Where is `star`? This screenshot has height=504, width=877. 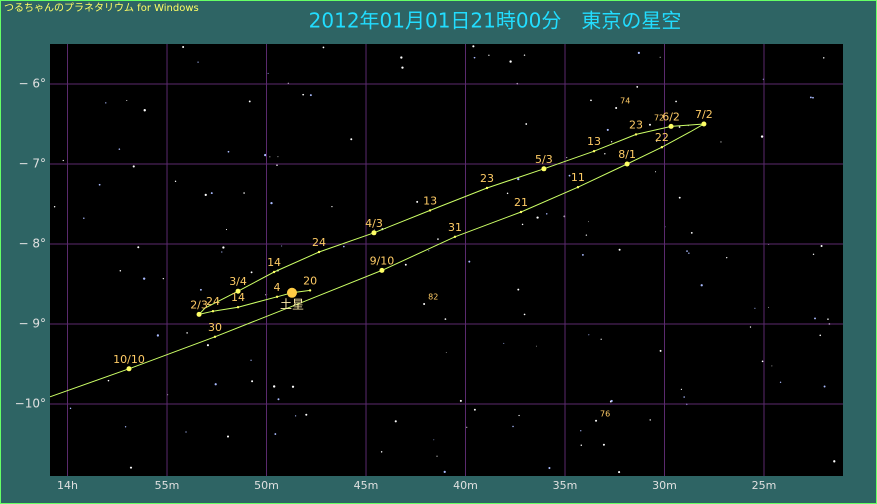
star is located at coordinates (616, 108).